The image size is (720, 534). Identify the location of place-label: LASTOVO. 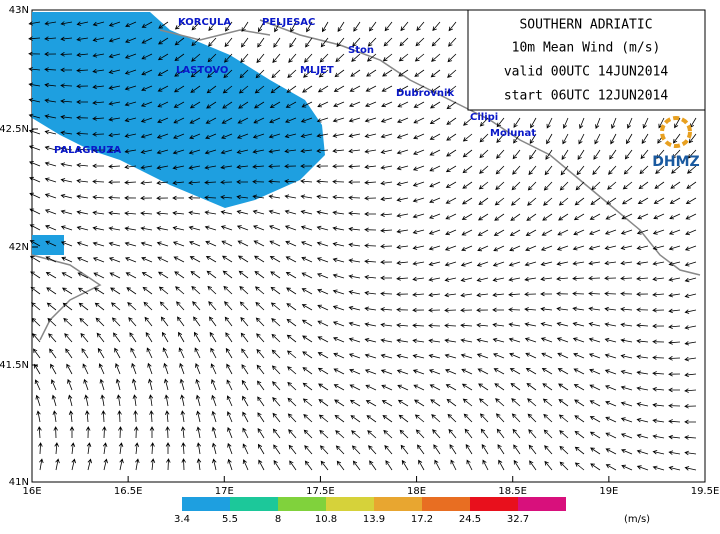
(202, 70).